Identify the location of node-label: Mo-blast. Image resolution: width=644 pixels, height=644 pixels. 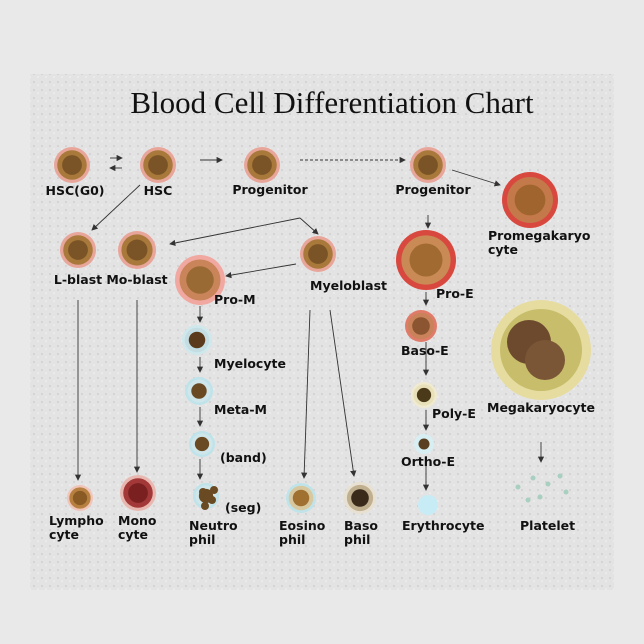
(136, 279).